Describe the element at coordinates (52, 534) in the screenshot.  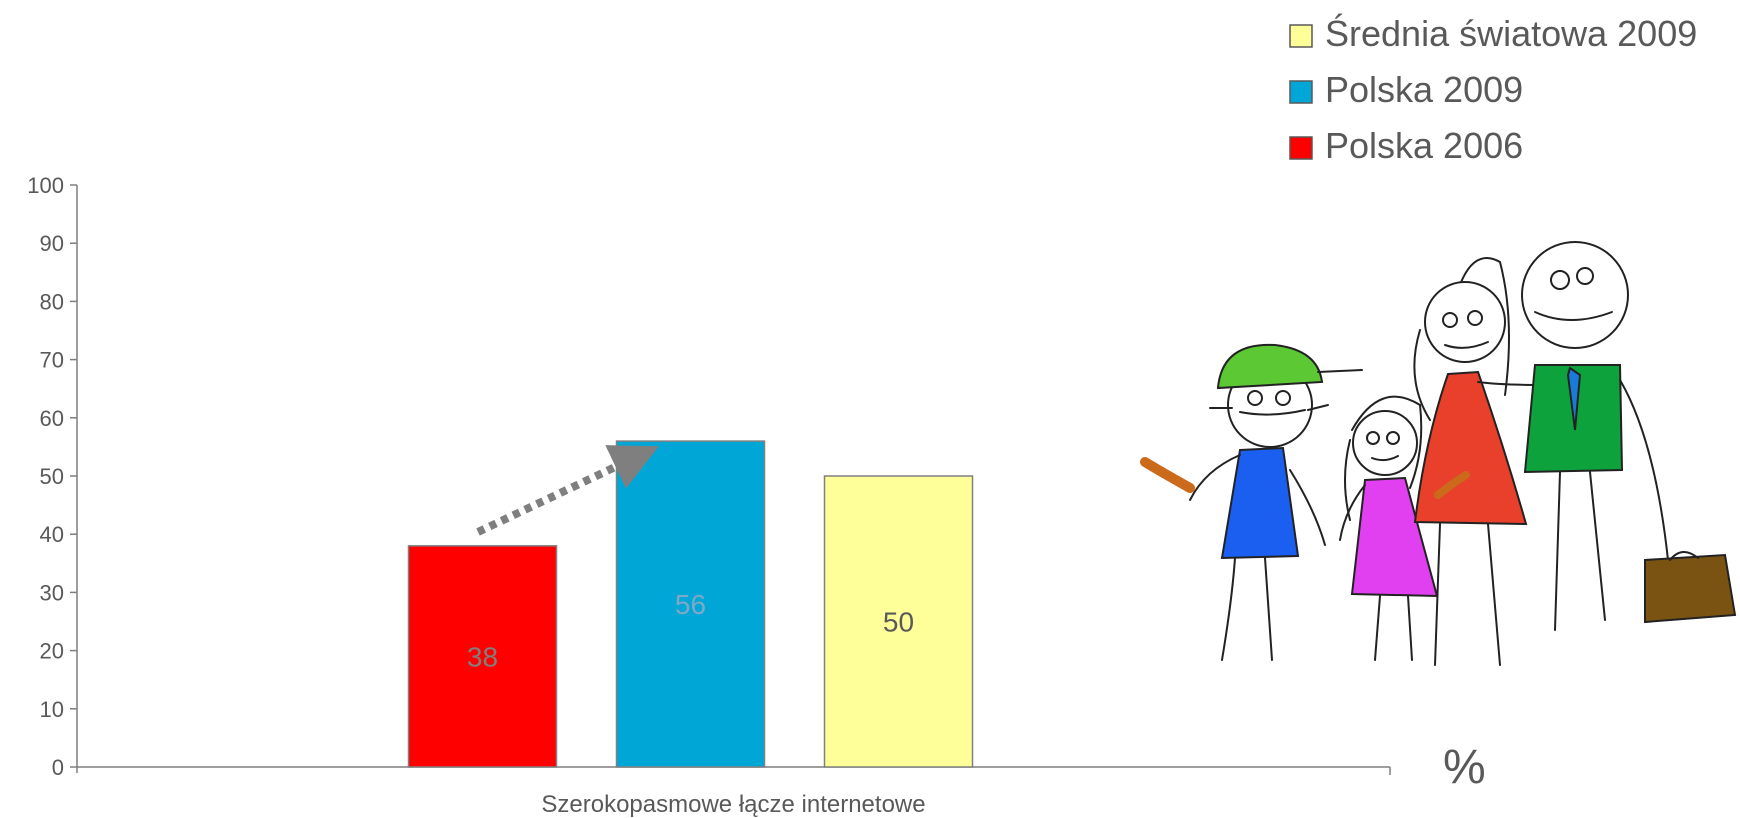
I see `y-tick-label: 40` at that location.